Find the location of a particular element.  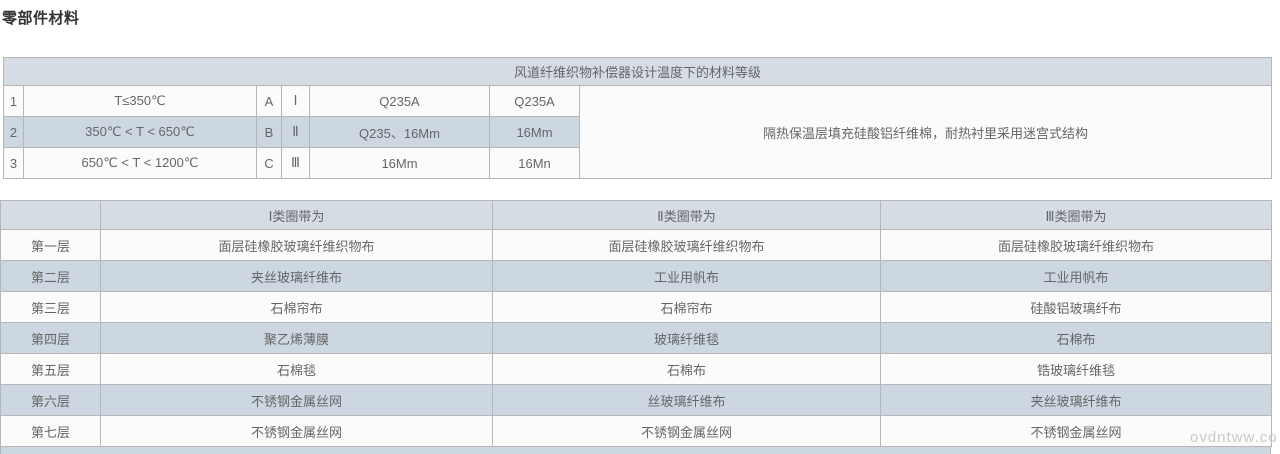

table-row: 第六层 不锈钢金属丝网 丝玻璃纤维布 夹丝玻璃纤维布 is located at coordinates (636, 400).